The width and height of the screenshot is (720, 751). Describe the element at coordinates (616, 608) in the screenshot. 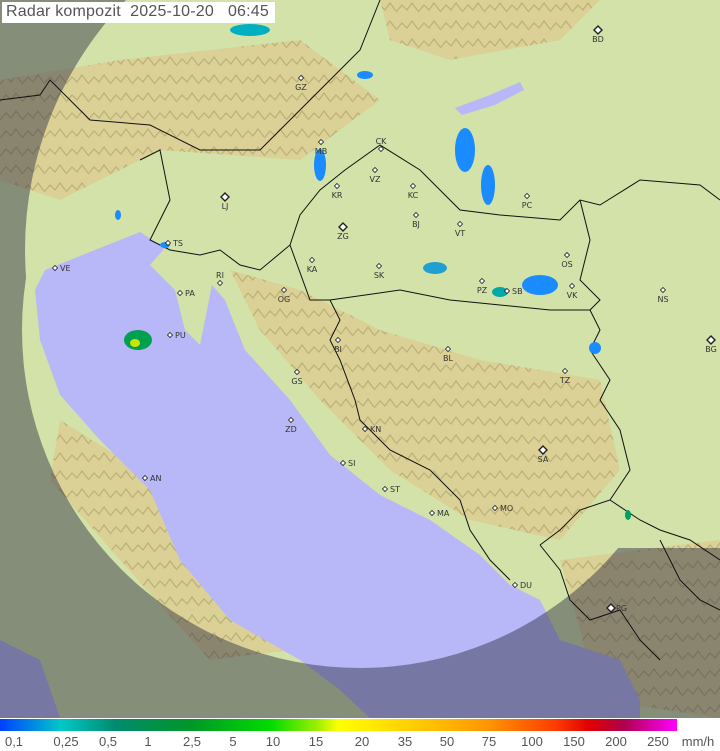

I see `city-pg: PG` at that location.